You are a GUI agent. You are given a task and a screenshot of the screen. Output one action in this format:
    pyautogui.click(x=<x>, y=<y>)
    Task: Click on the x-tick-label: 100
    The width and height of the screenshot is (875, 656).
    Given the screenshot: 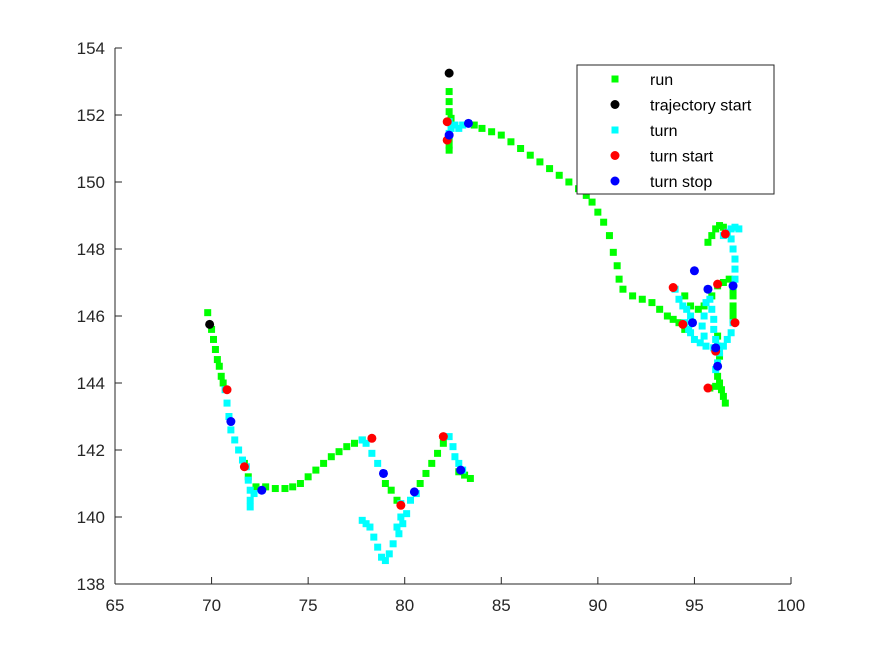 What is the action you would take?
    pyautogui.click(x=791, y=605)
    